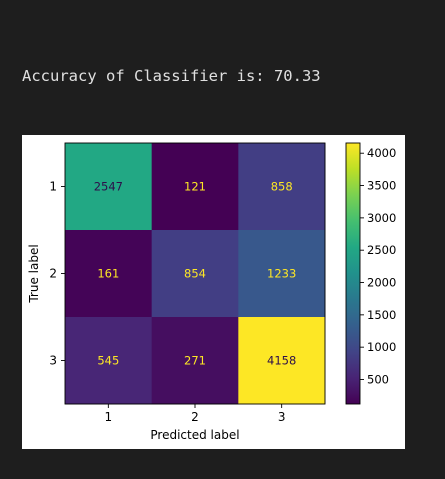 The height and width of the screenshot is (479, 445). I want to click on cell-value-r1-c1: 2547, so click(108, 187).